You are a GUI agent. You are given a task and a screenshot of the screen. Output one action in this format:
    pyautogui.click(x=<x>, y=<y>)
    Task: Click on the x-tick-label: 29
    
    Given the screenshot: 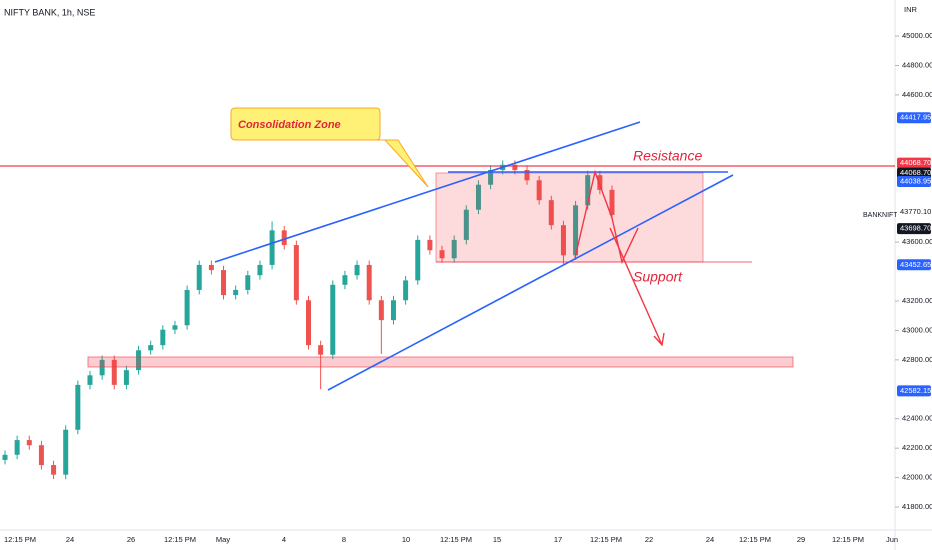 What is the action you would take?
    pyautogui.click(x=801, y=539)
    